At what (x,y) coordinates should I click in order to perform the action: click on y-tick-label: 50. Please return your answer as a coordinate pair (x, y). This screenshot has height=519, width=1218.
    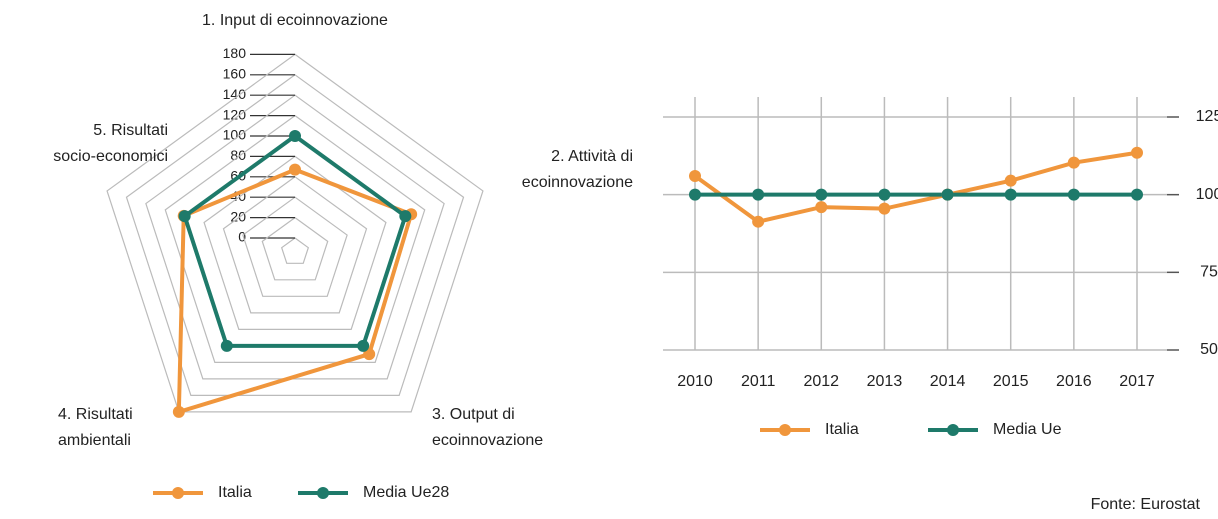
    Looking at the image, I should click on (1209, 349).